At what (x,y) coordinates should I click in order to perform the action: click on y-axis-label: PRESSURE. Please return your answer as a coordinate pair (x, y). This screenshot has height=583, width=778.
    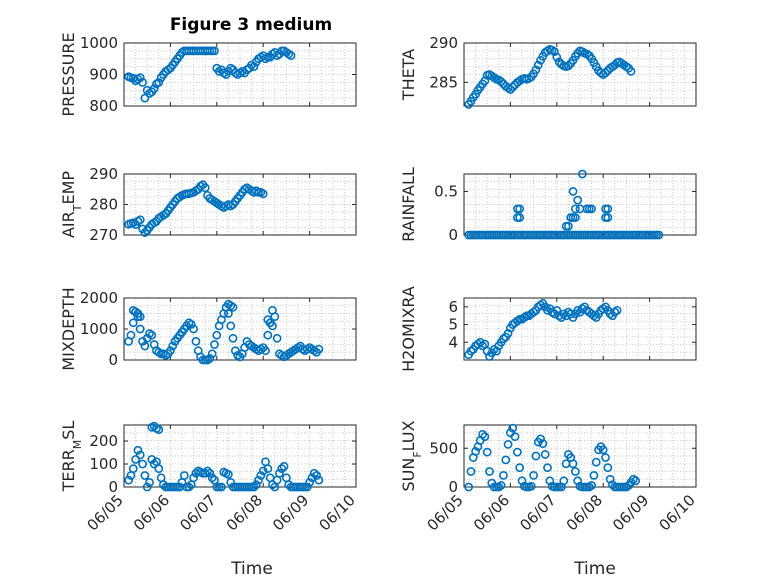
    Looking at the image, I should click on (68, 74).